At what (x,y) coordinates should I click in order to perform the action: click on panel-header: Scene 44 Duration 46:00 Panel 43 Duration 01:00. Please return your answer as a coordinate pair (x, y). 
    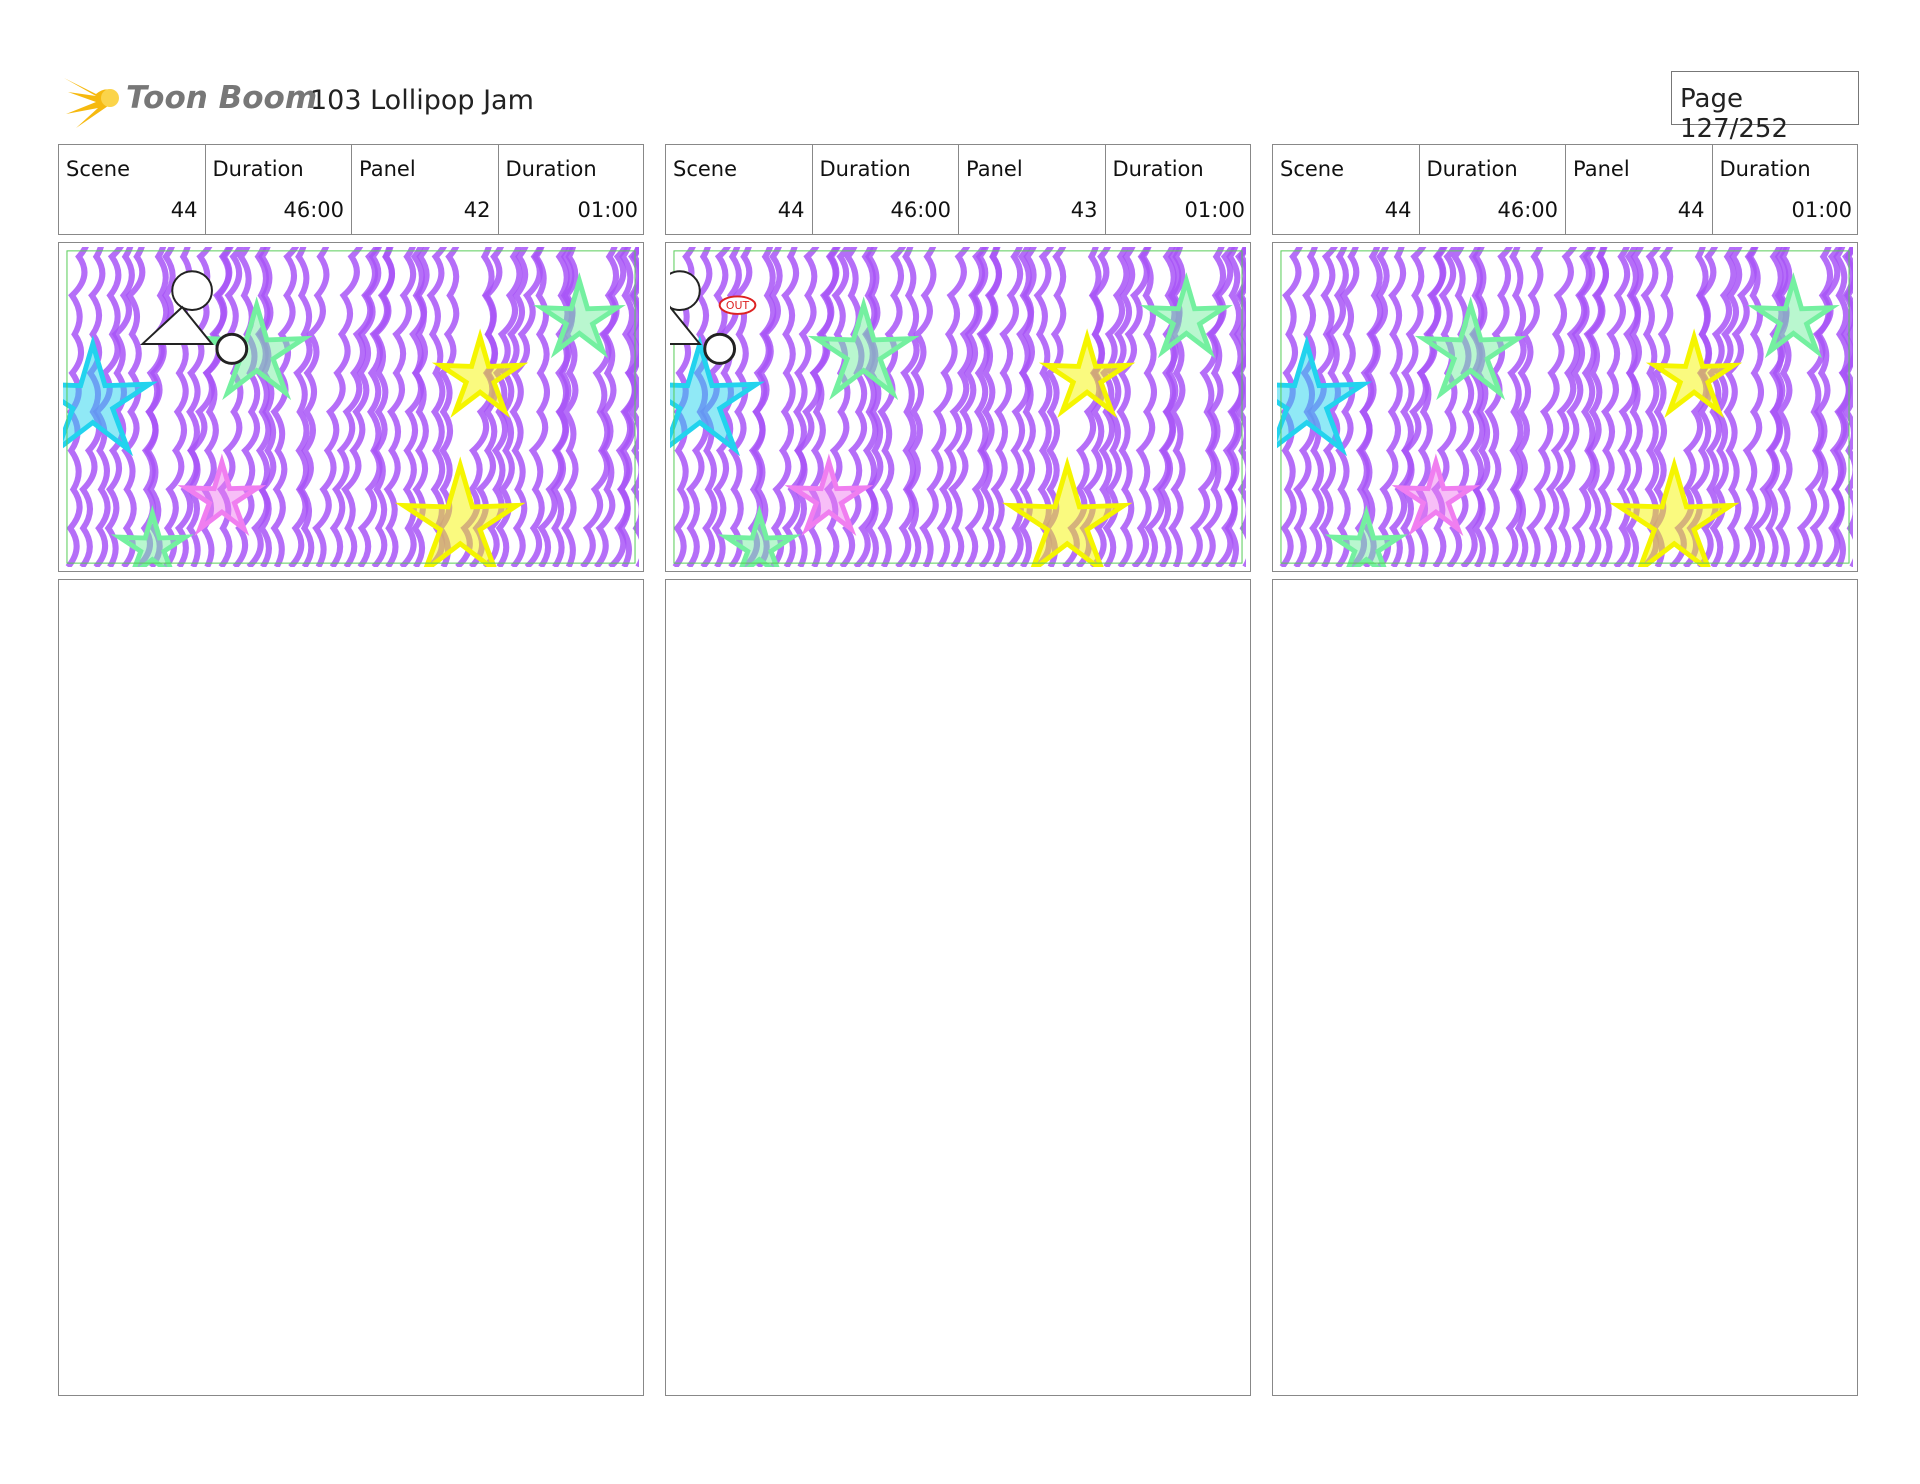
    Looking at the image, I should click on (958, 189).